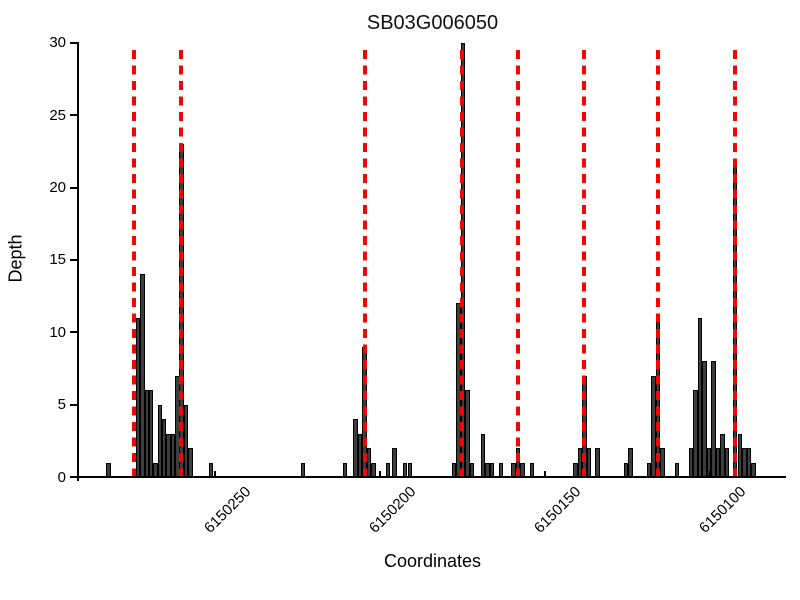  What do you see at coordinates (557, 510) in the screenshot?
I see `x-tick-label: 6150150` at bounding box center [557, 510].